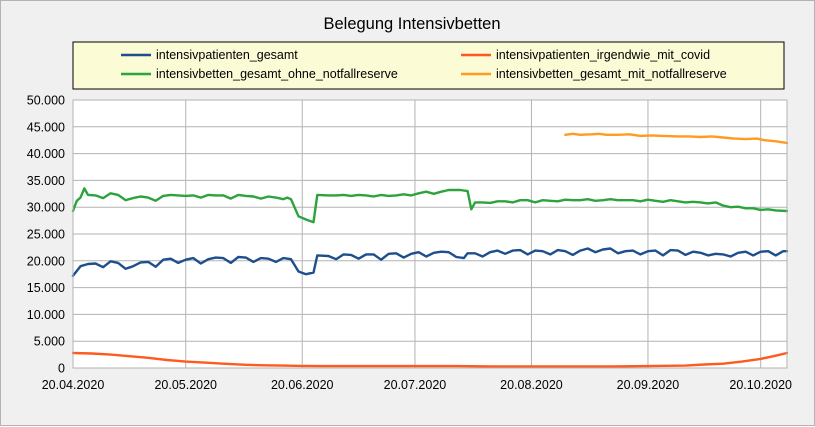 The height and width of the screenshot is (427, 815). Describe the element at coordinates (185, 385) in the screenshot. I see `x-tick-label: 20.05.2020` at that location.